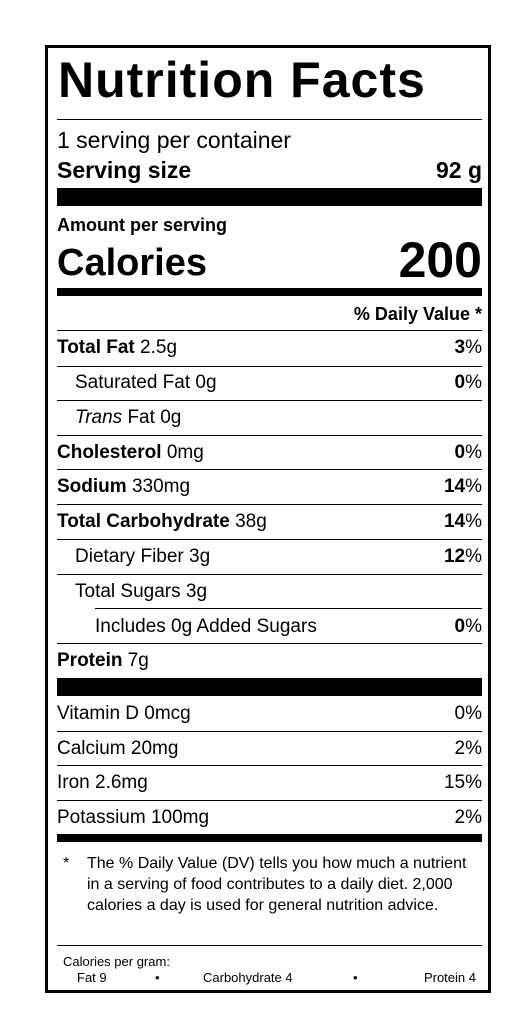  I want to click on nutrient-row-total-sugars: Total Sugars 3g, so click(269, 592).